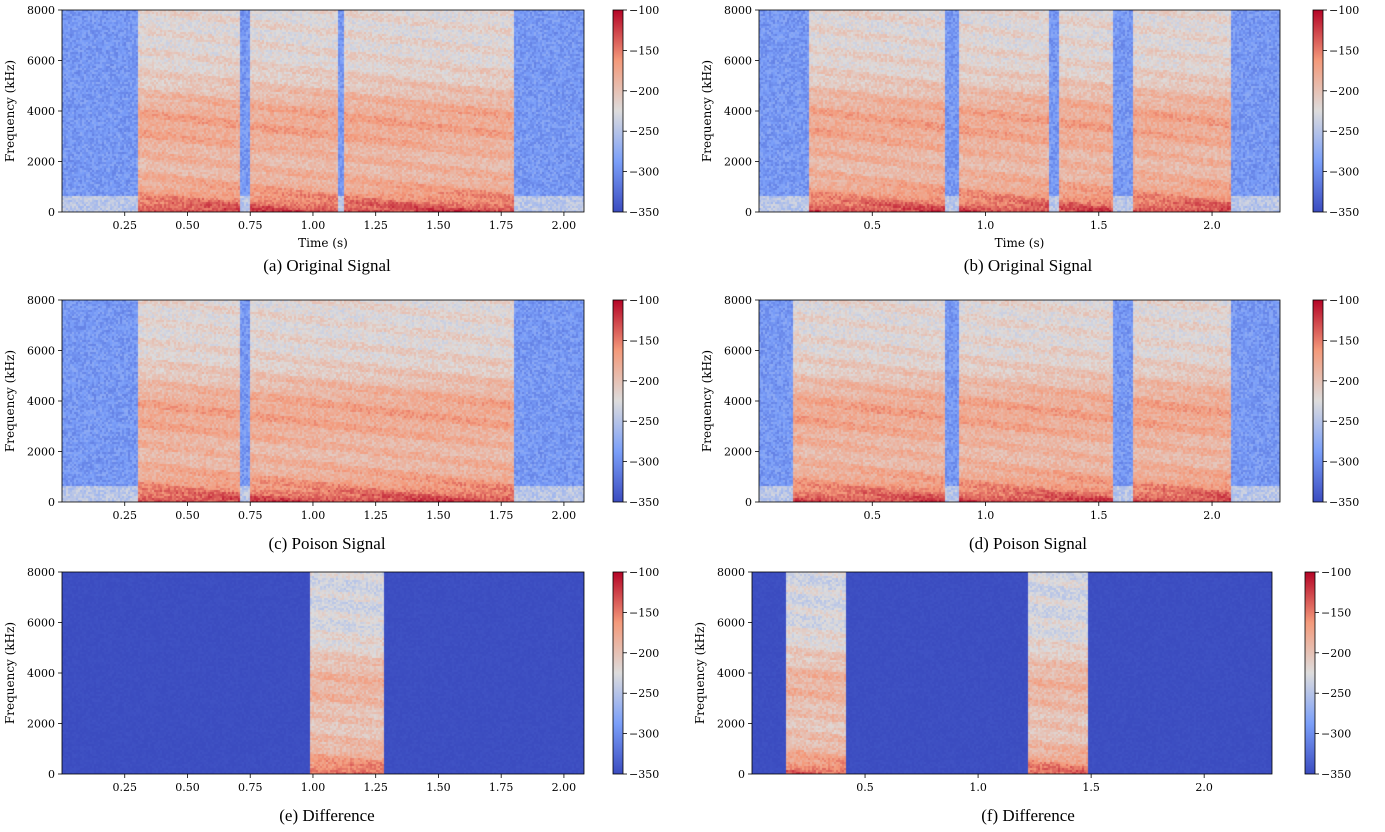  Describe the element at coordinates (1028, 815) in the screenshot. I see `caption-f: (f) Difference` at that location.